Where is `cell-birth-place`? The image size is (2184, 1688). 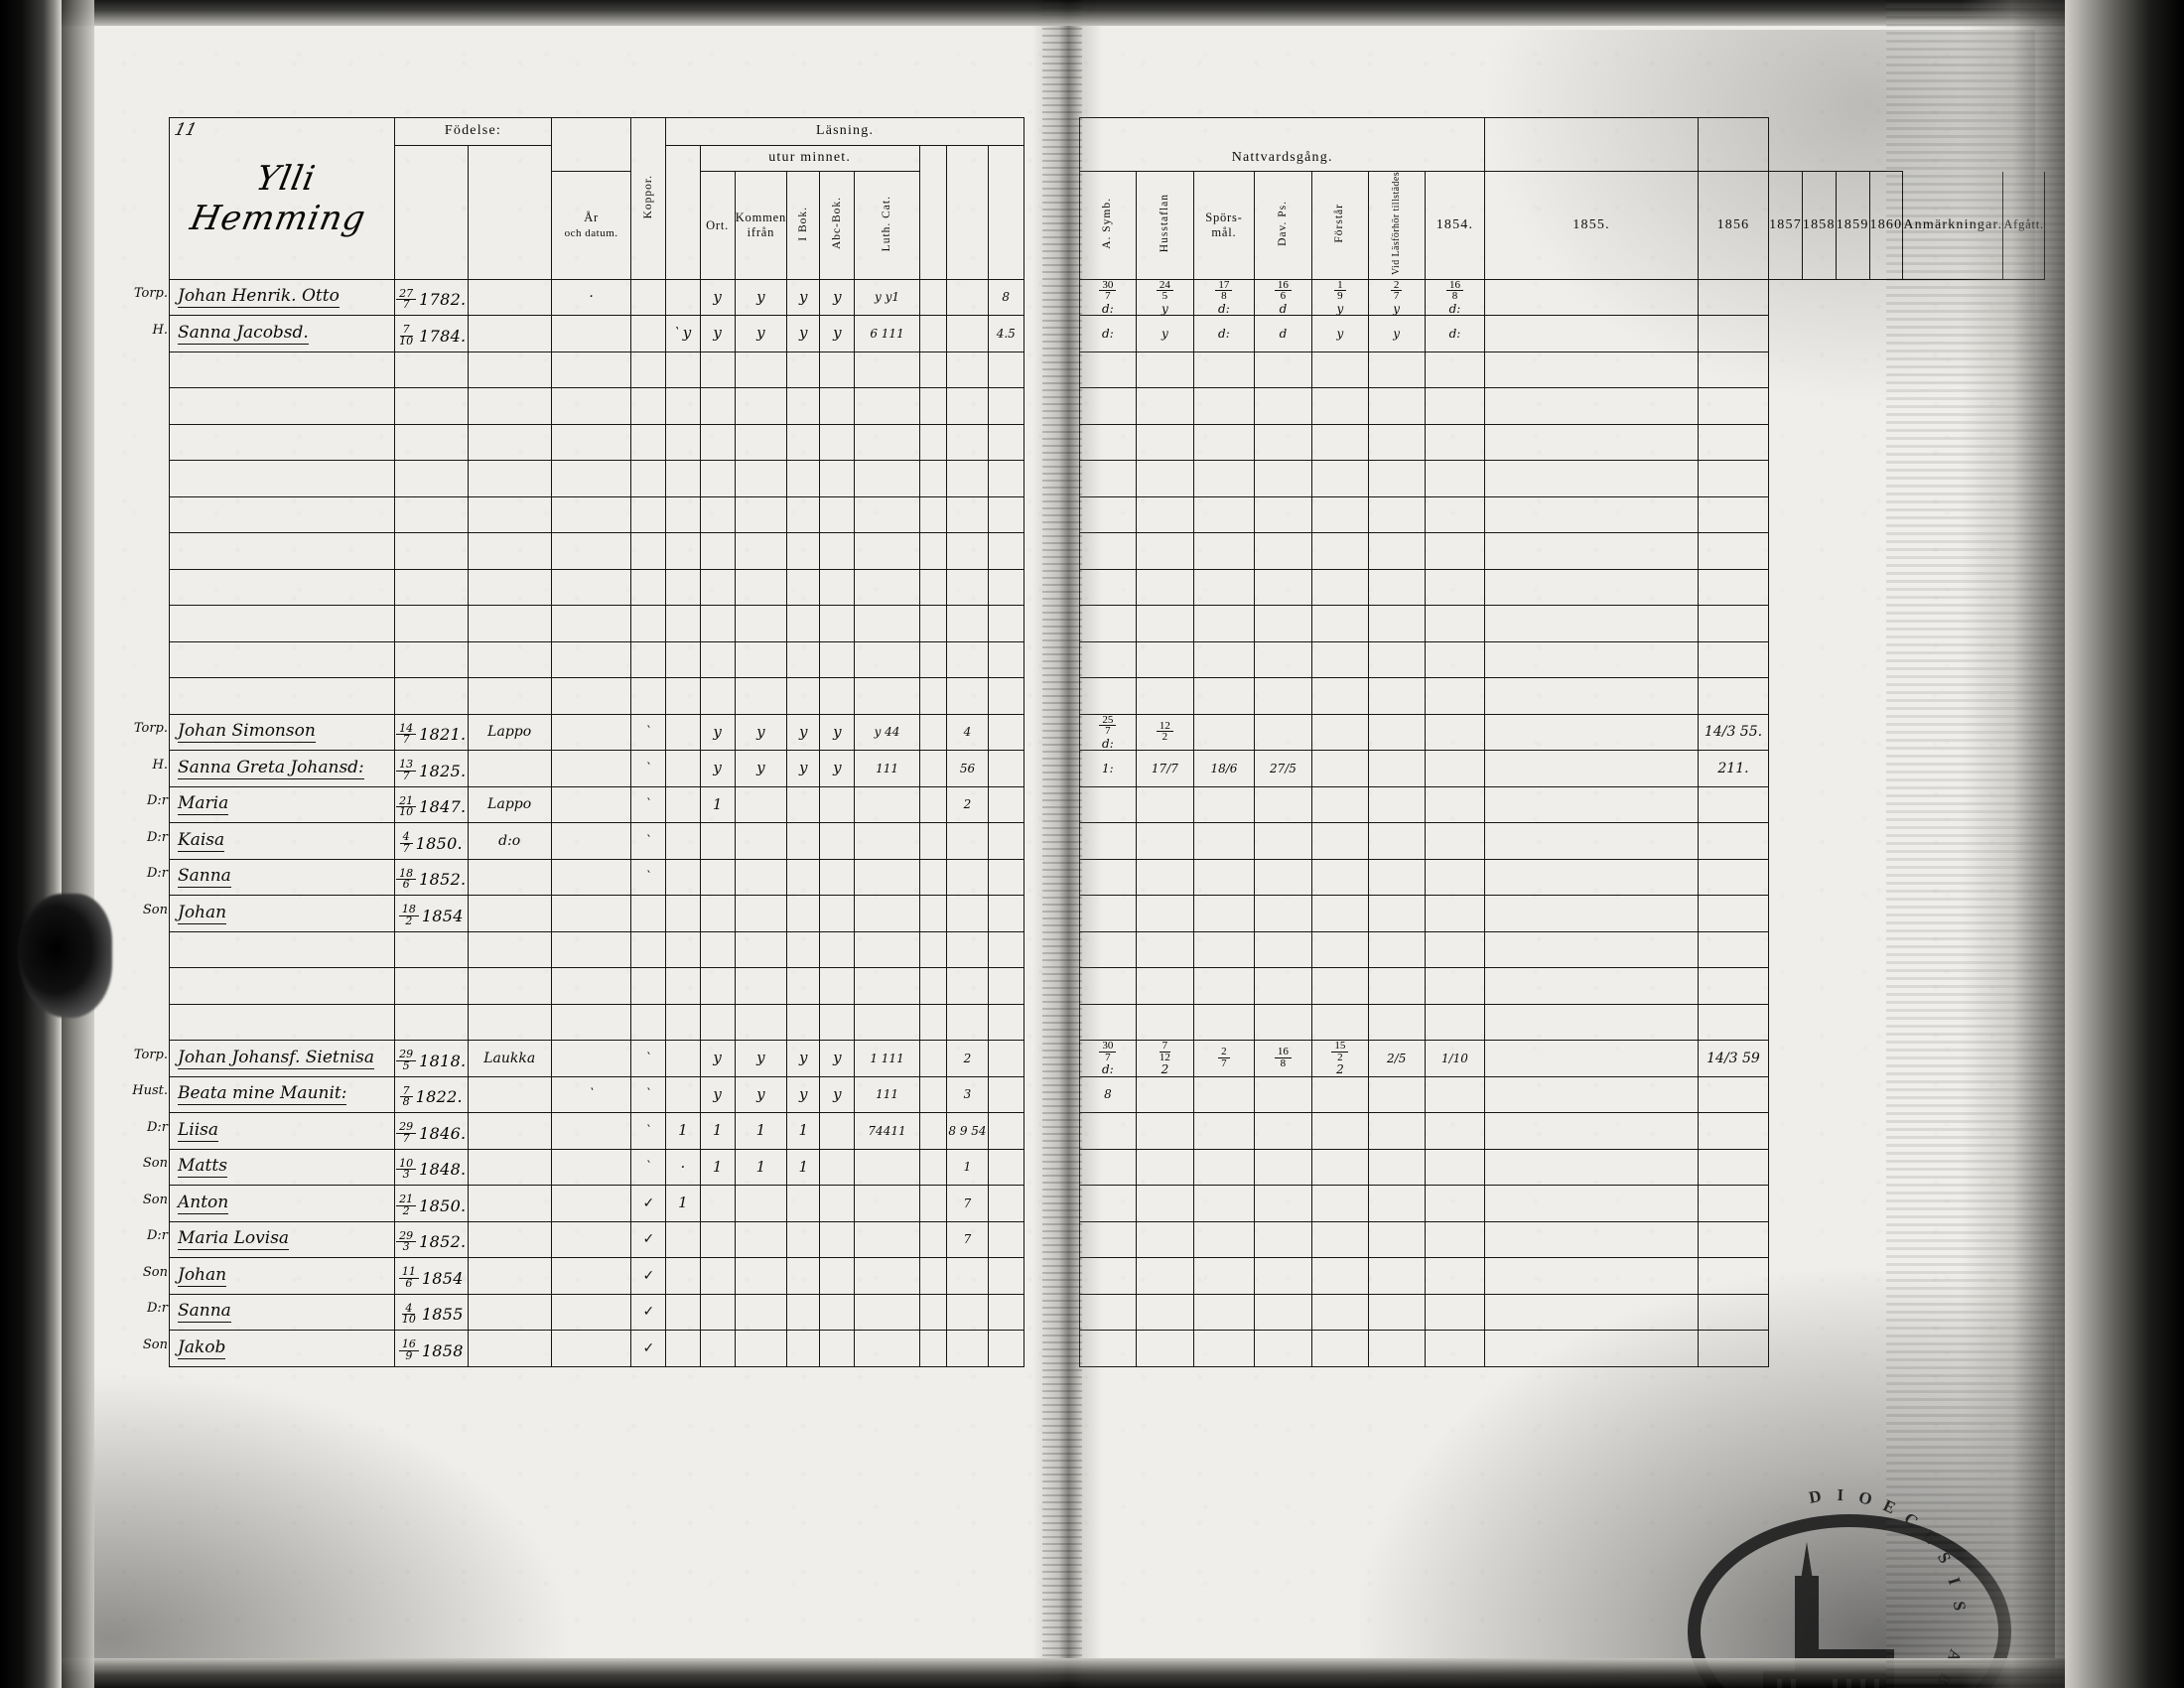
cell-birth-place is located at coordinates (509, 1348).